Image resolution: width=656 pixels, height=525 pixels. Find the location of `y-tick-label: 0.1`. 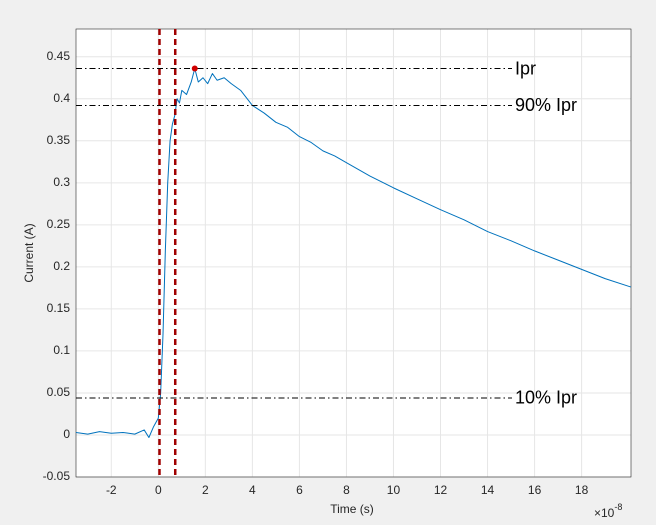

y-tick-label: 0.1 is located at coordinates (61, 350).